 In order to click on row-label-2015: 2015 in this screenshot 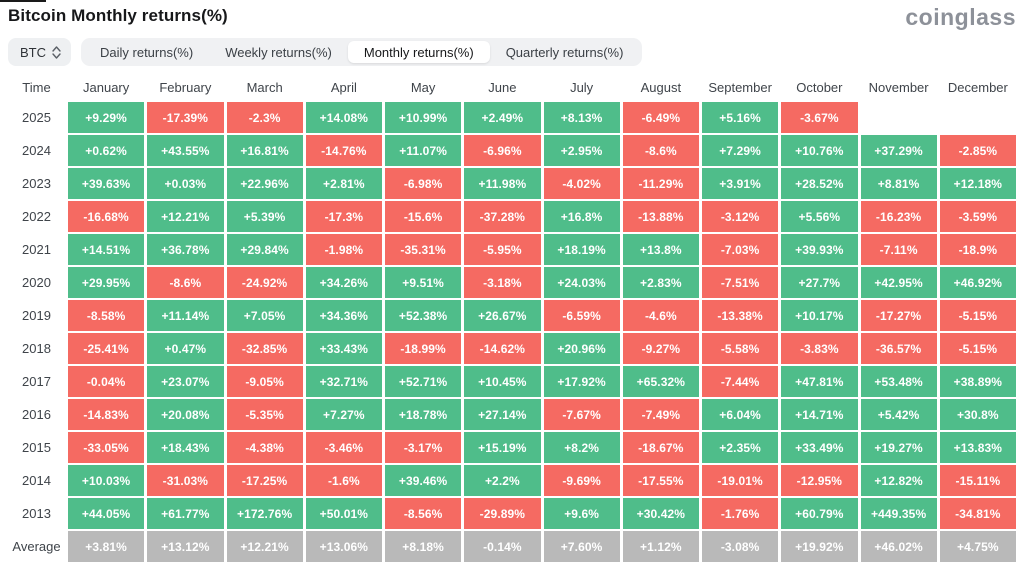, I will do `click(36, 447)`.